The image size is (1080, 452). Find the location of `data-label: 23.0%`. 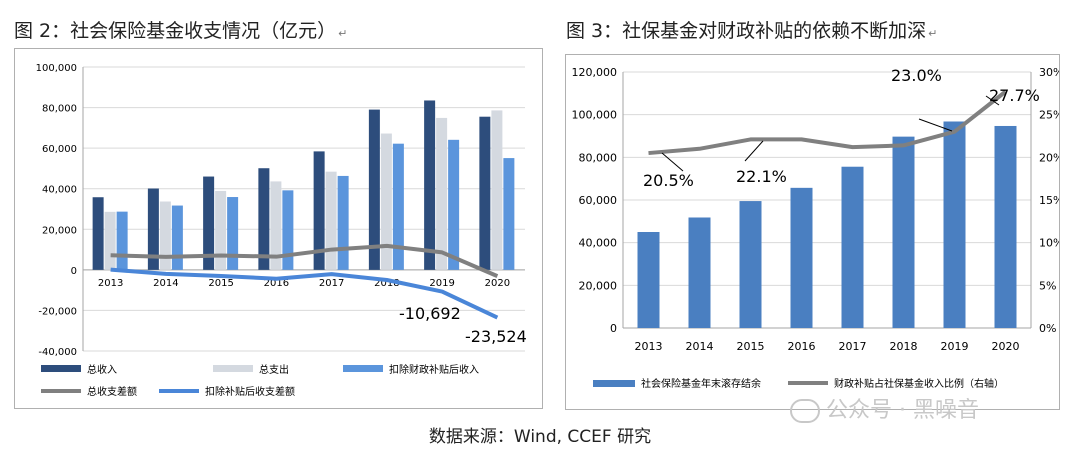

data-label: 23.0% is located at coordinates (916, 75).